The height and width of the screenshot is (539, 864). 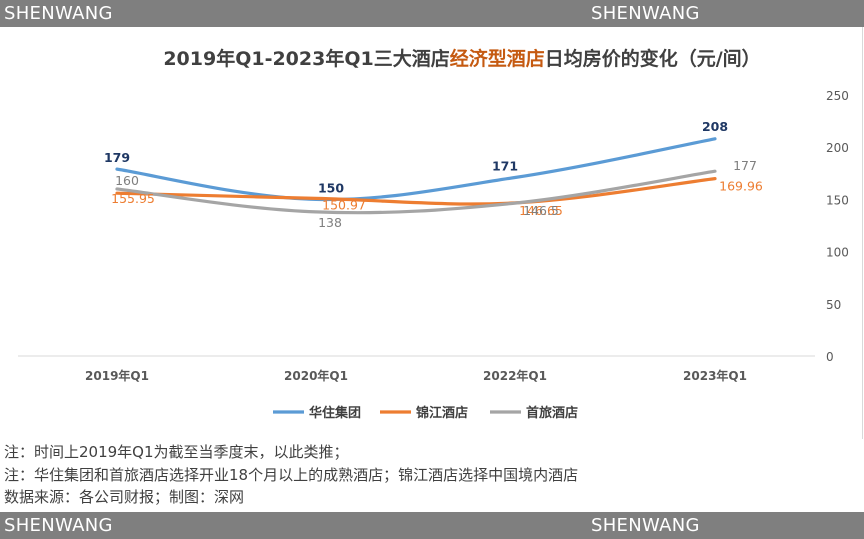 I want to click on note-time: 注：时间上2019年Q1为截至当季度末，以此类推；, so click(x=176, y=452).